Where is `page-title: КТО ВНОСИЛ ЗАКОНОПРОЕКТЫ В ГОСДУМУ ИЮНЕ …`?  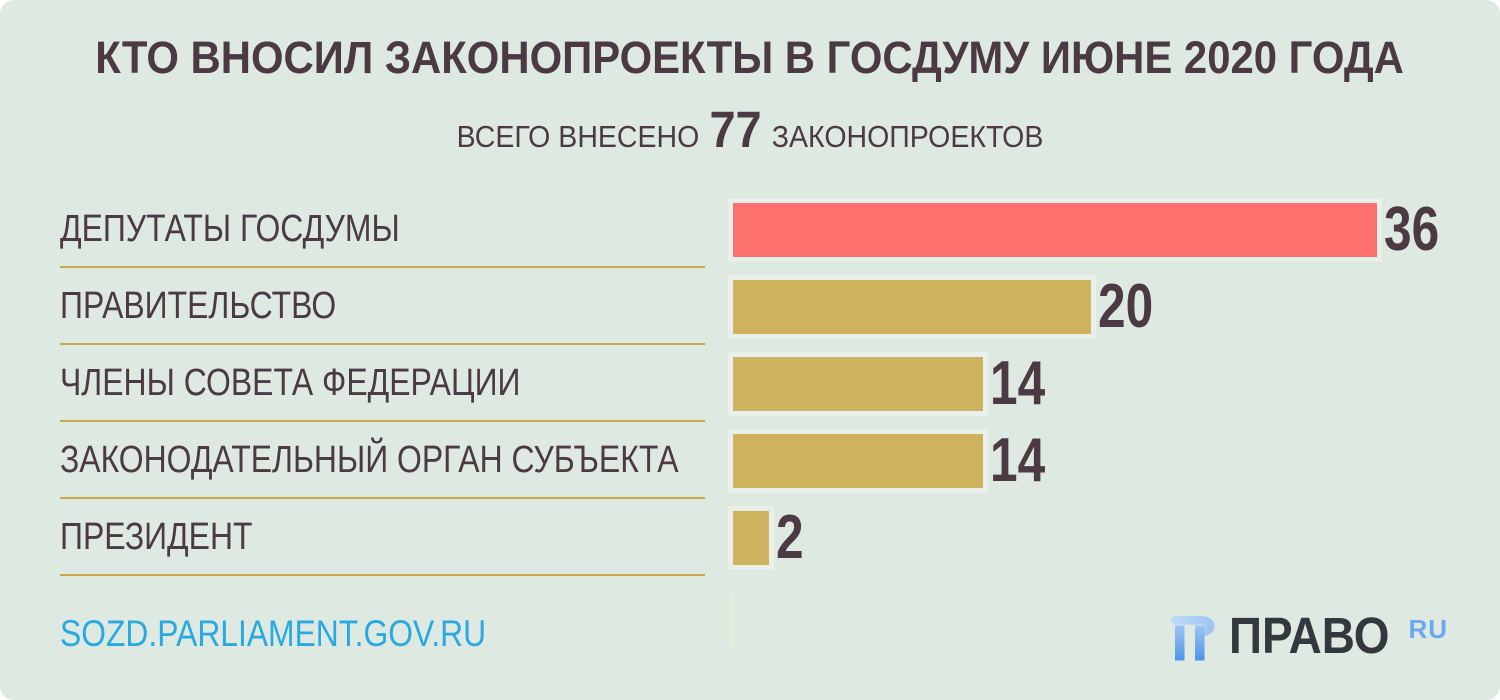 page-title: КТО ВНОСИЛ ЗАКОНОПРОЕКТЫ В ГОСДУМУ ИЮНЕ … is located at coordinates (750, 57).